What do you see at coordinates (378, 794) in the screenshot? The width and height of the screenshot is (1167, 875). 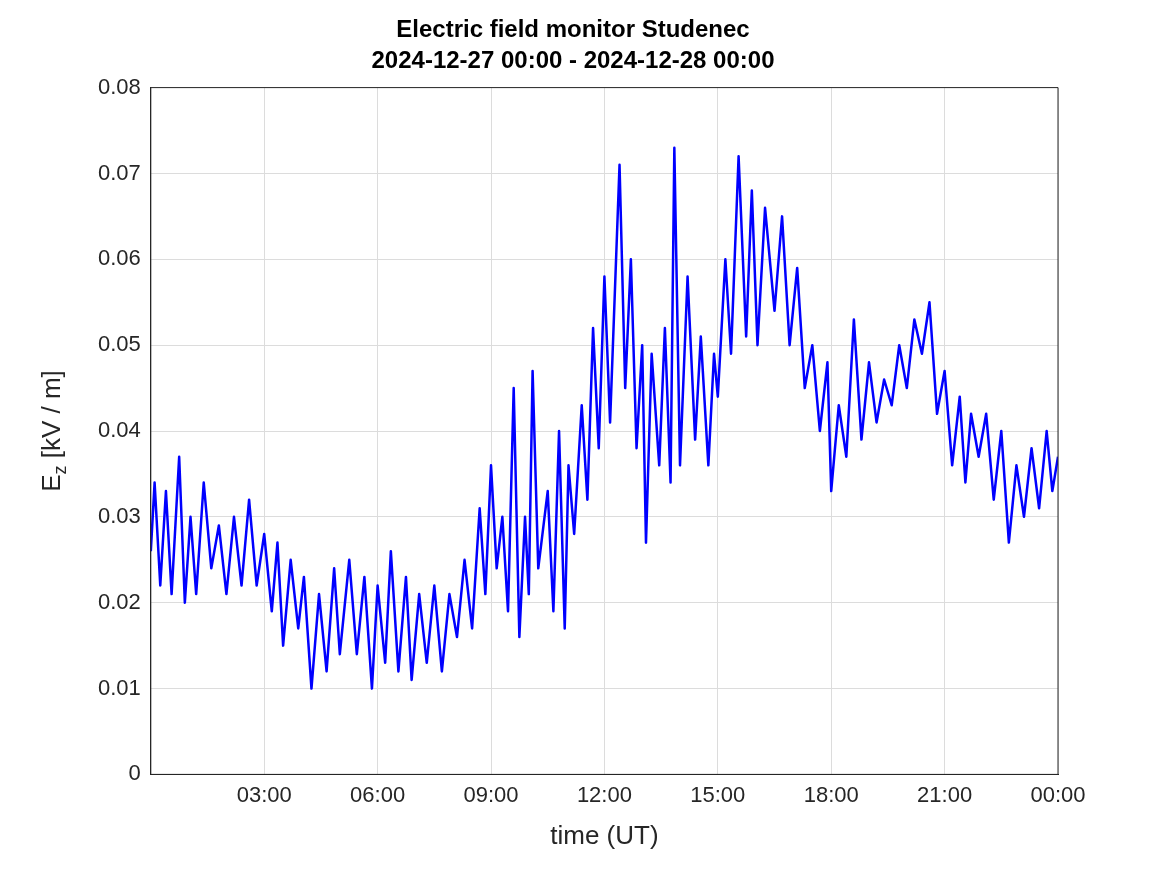 I see `x-tick-label: 06:00` at bounding box center [378, 794].